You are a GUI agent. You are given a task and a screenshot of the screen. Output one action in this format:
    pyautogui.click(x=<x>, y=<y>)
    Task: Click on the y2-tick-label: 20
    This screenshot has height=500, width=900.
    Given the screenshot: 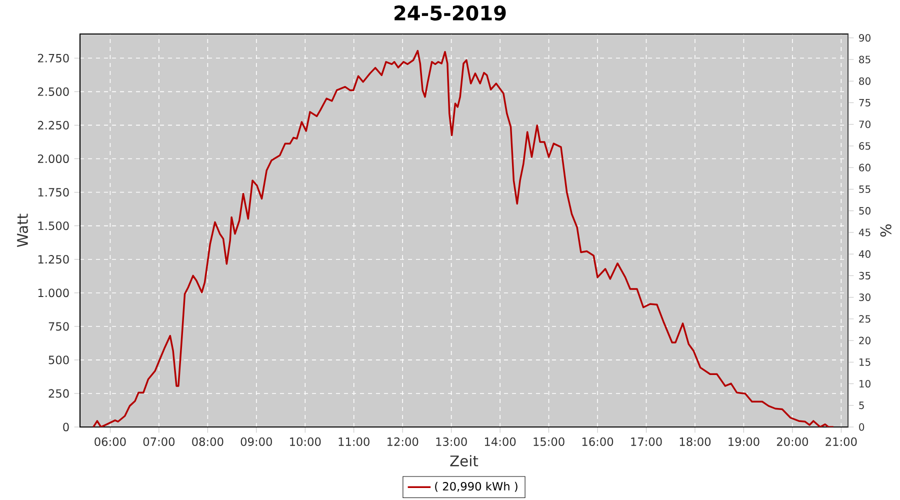 What is the action you would take?
    pyautogui.click(x=864, y=340)
    